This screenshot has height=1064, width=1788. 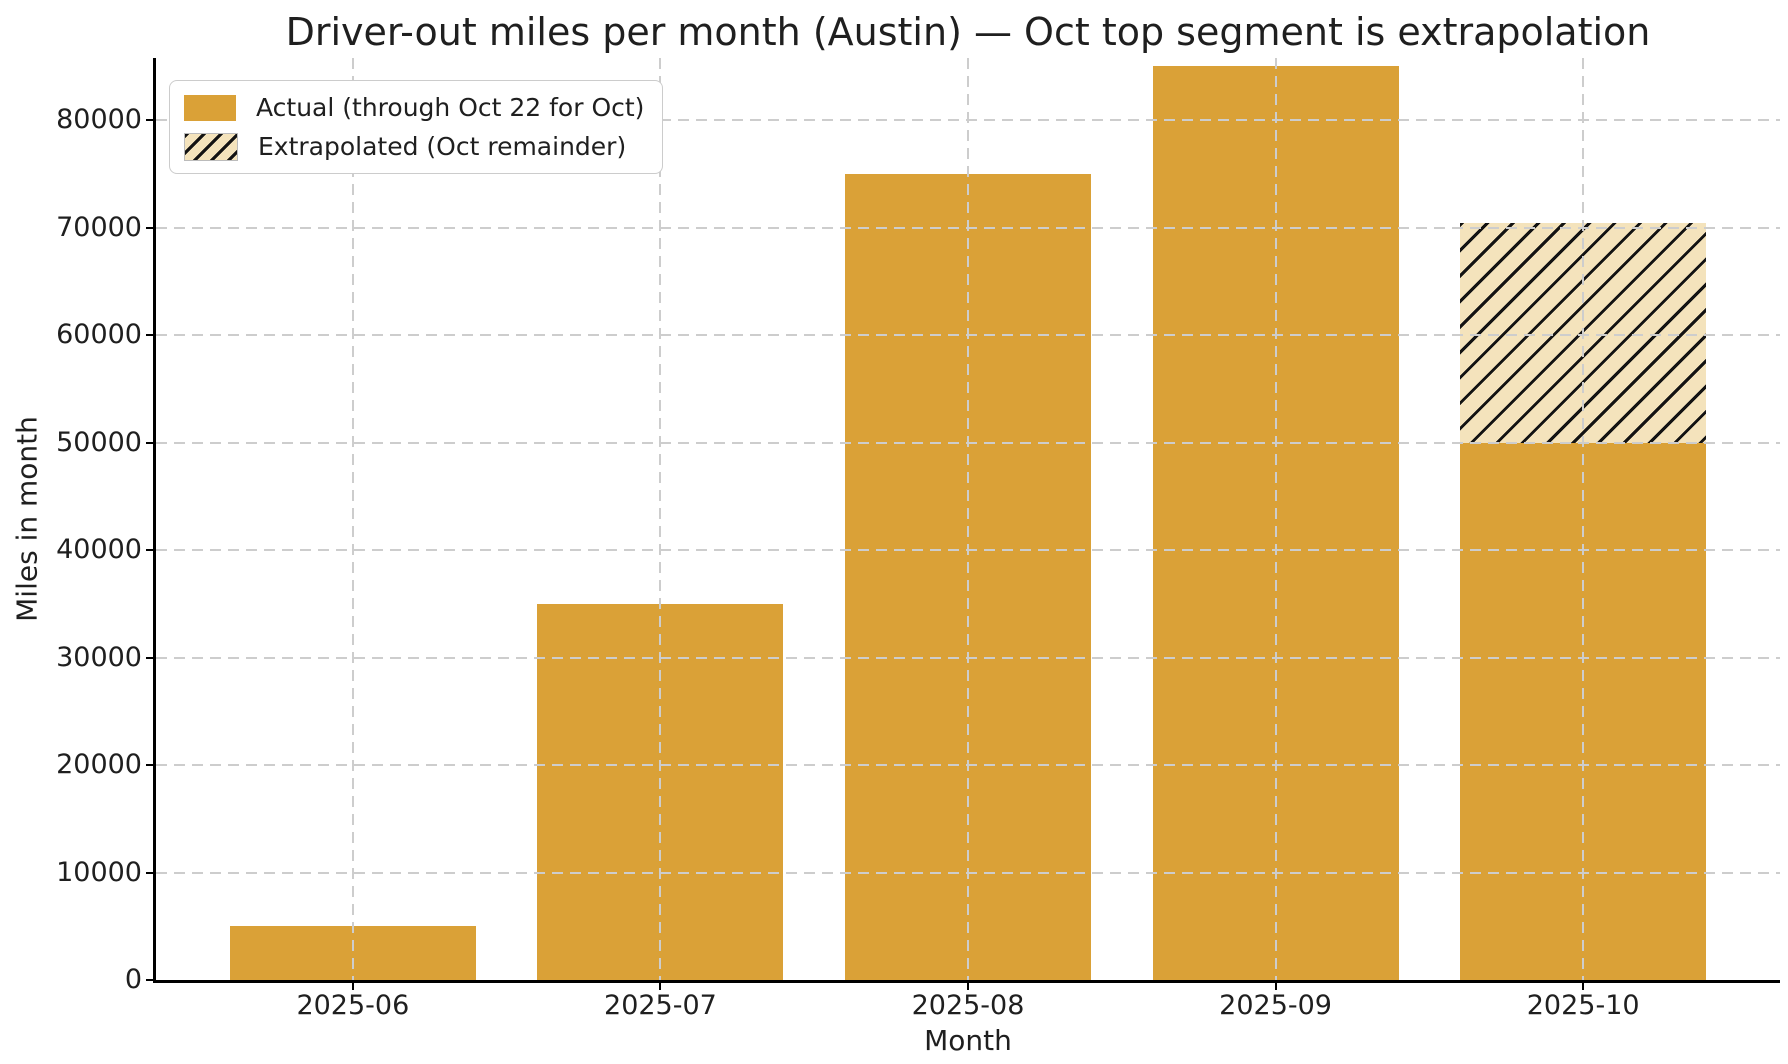 I want to click on x-tick-label-2025-08: 2025-08, so click(x=968, y=1005).